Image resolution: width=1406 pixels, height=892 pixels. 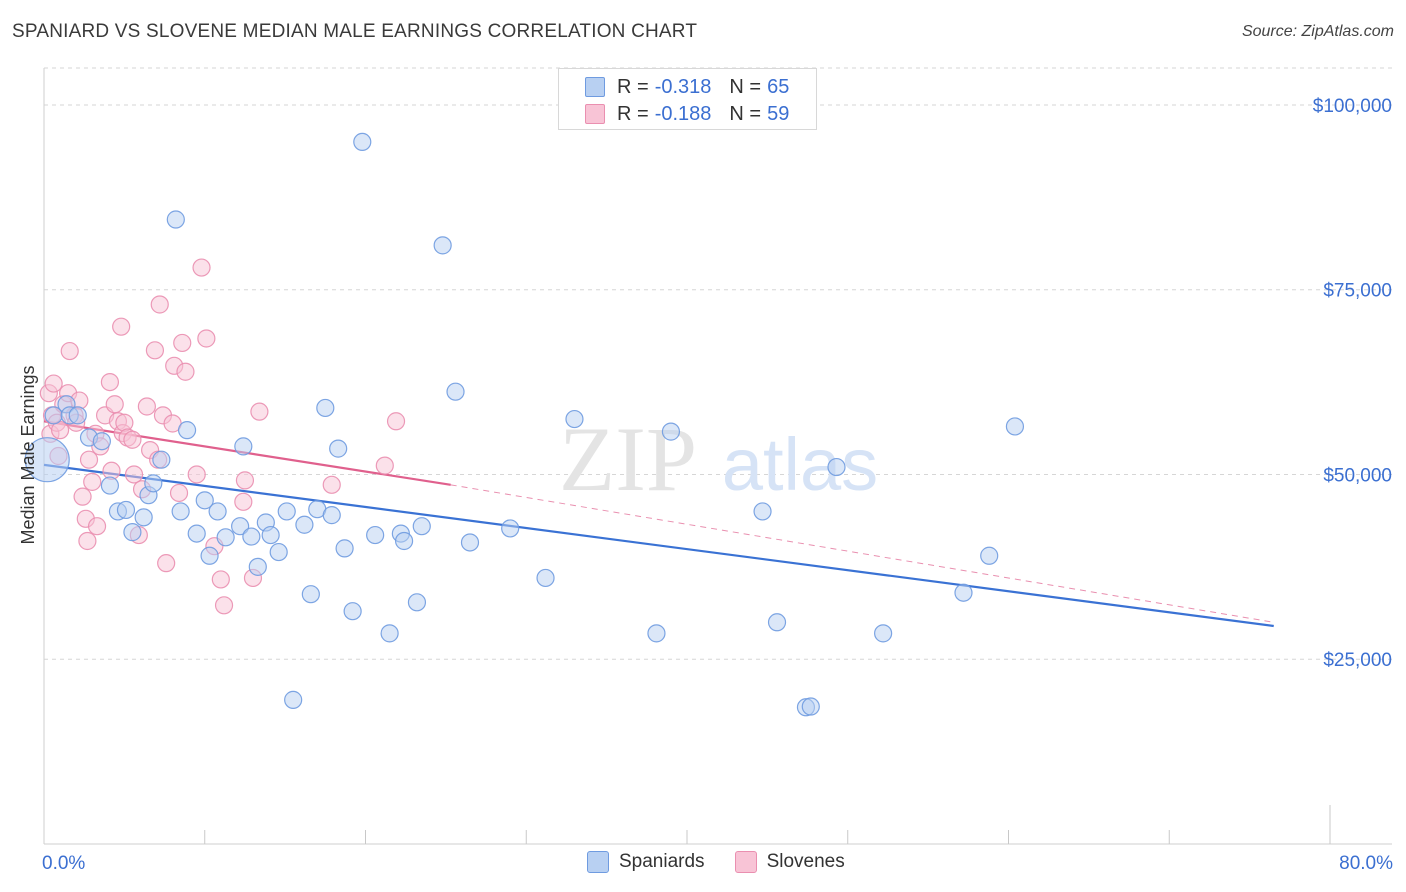 What do you see at coordinates (800, 464) in the screenshot?
I see `watermark-atlas: atlas` at bounding box center [800, 464].